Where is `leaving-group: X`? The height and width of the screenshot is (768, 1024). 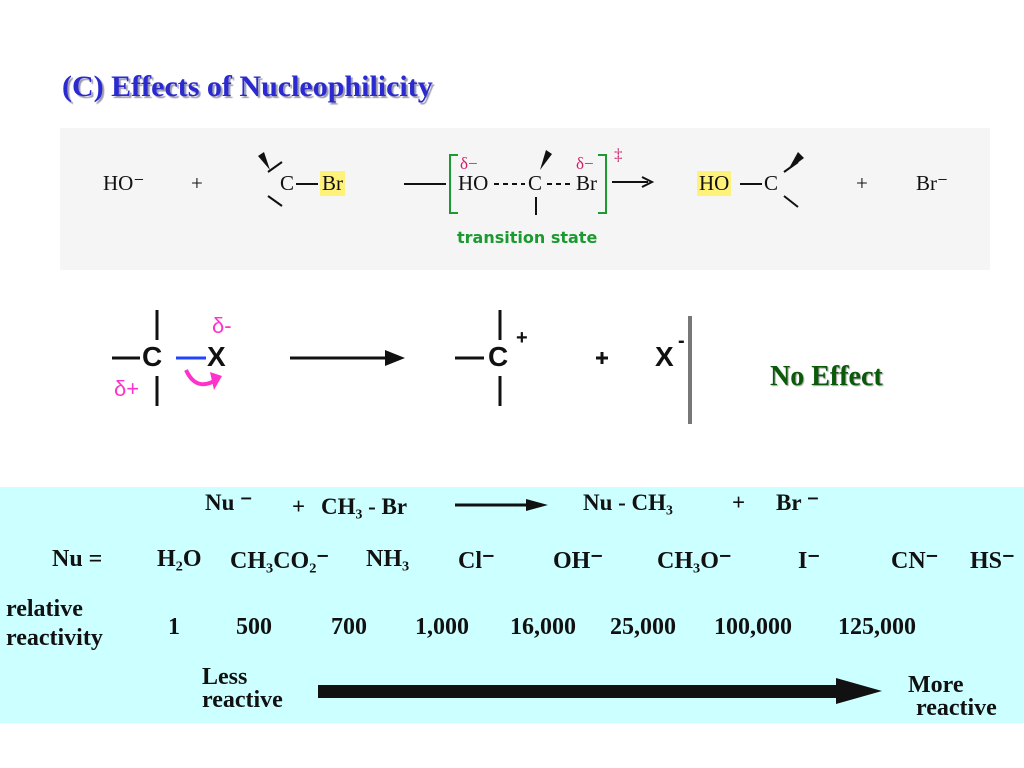 leaving-group: X is located at coordinates (216, 356).